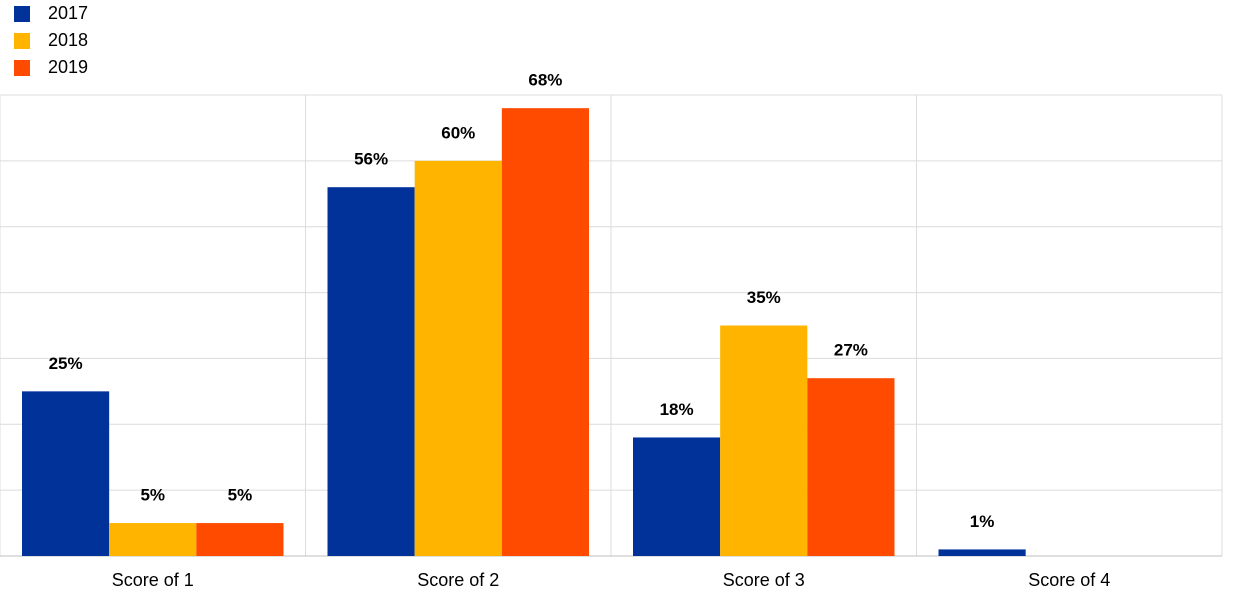  I want to click on legend-label: 2018, so click(68, 40).